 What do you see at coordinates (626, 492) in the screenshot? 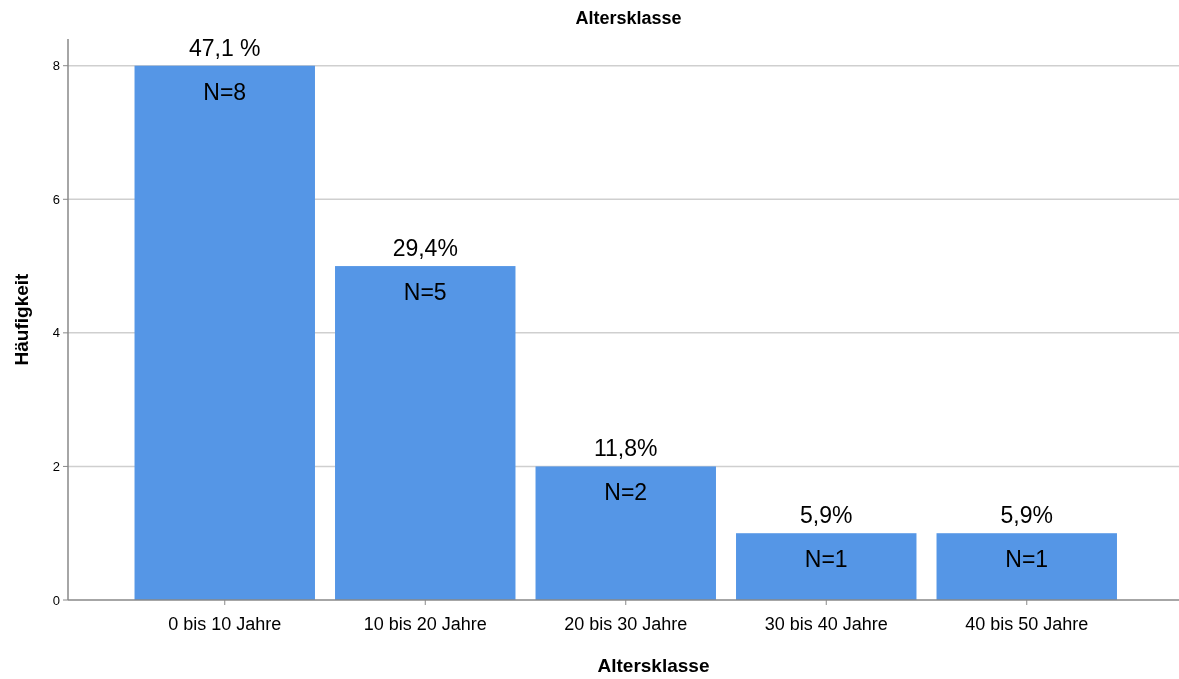
I see `data-label: N=2` at bounding box center [626, 492].